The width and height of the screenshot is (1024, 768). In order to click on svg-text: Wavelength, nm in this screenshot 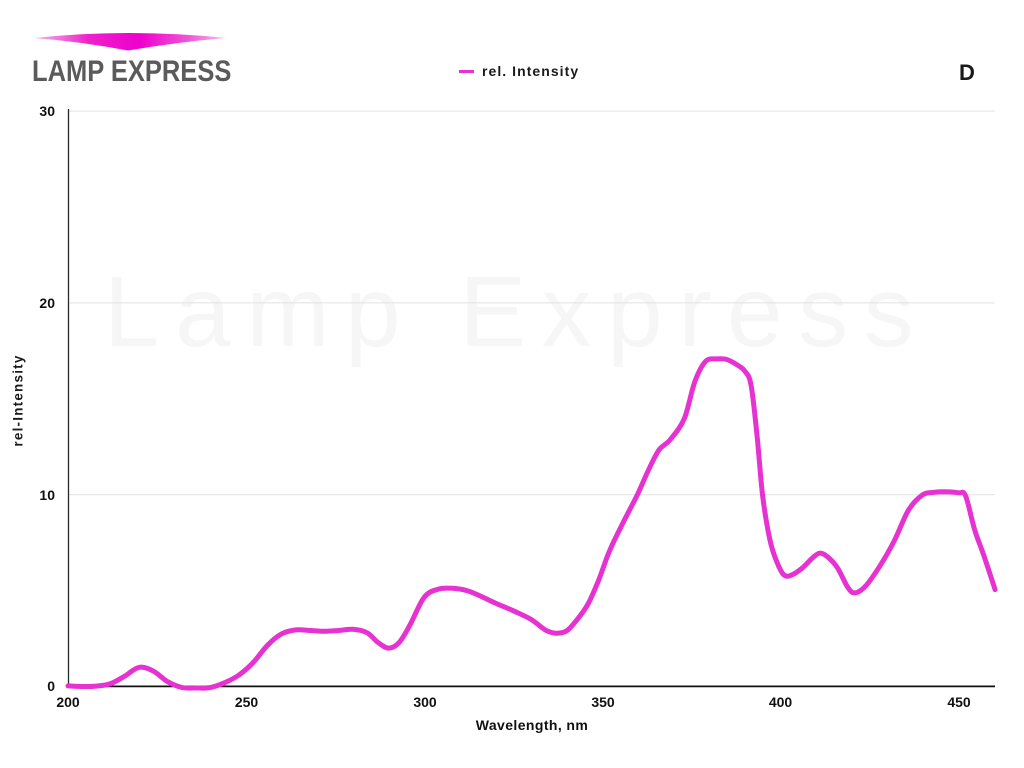, I will do `click(532, 725)`.